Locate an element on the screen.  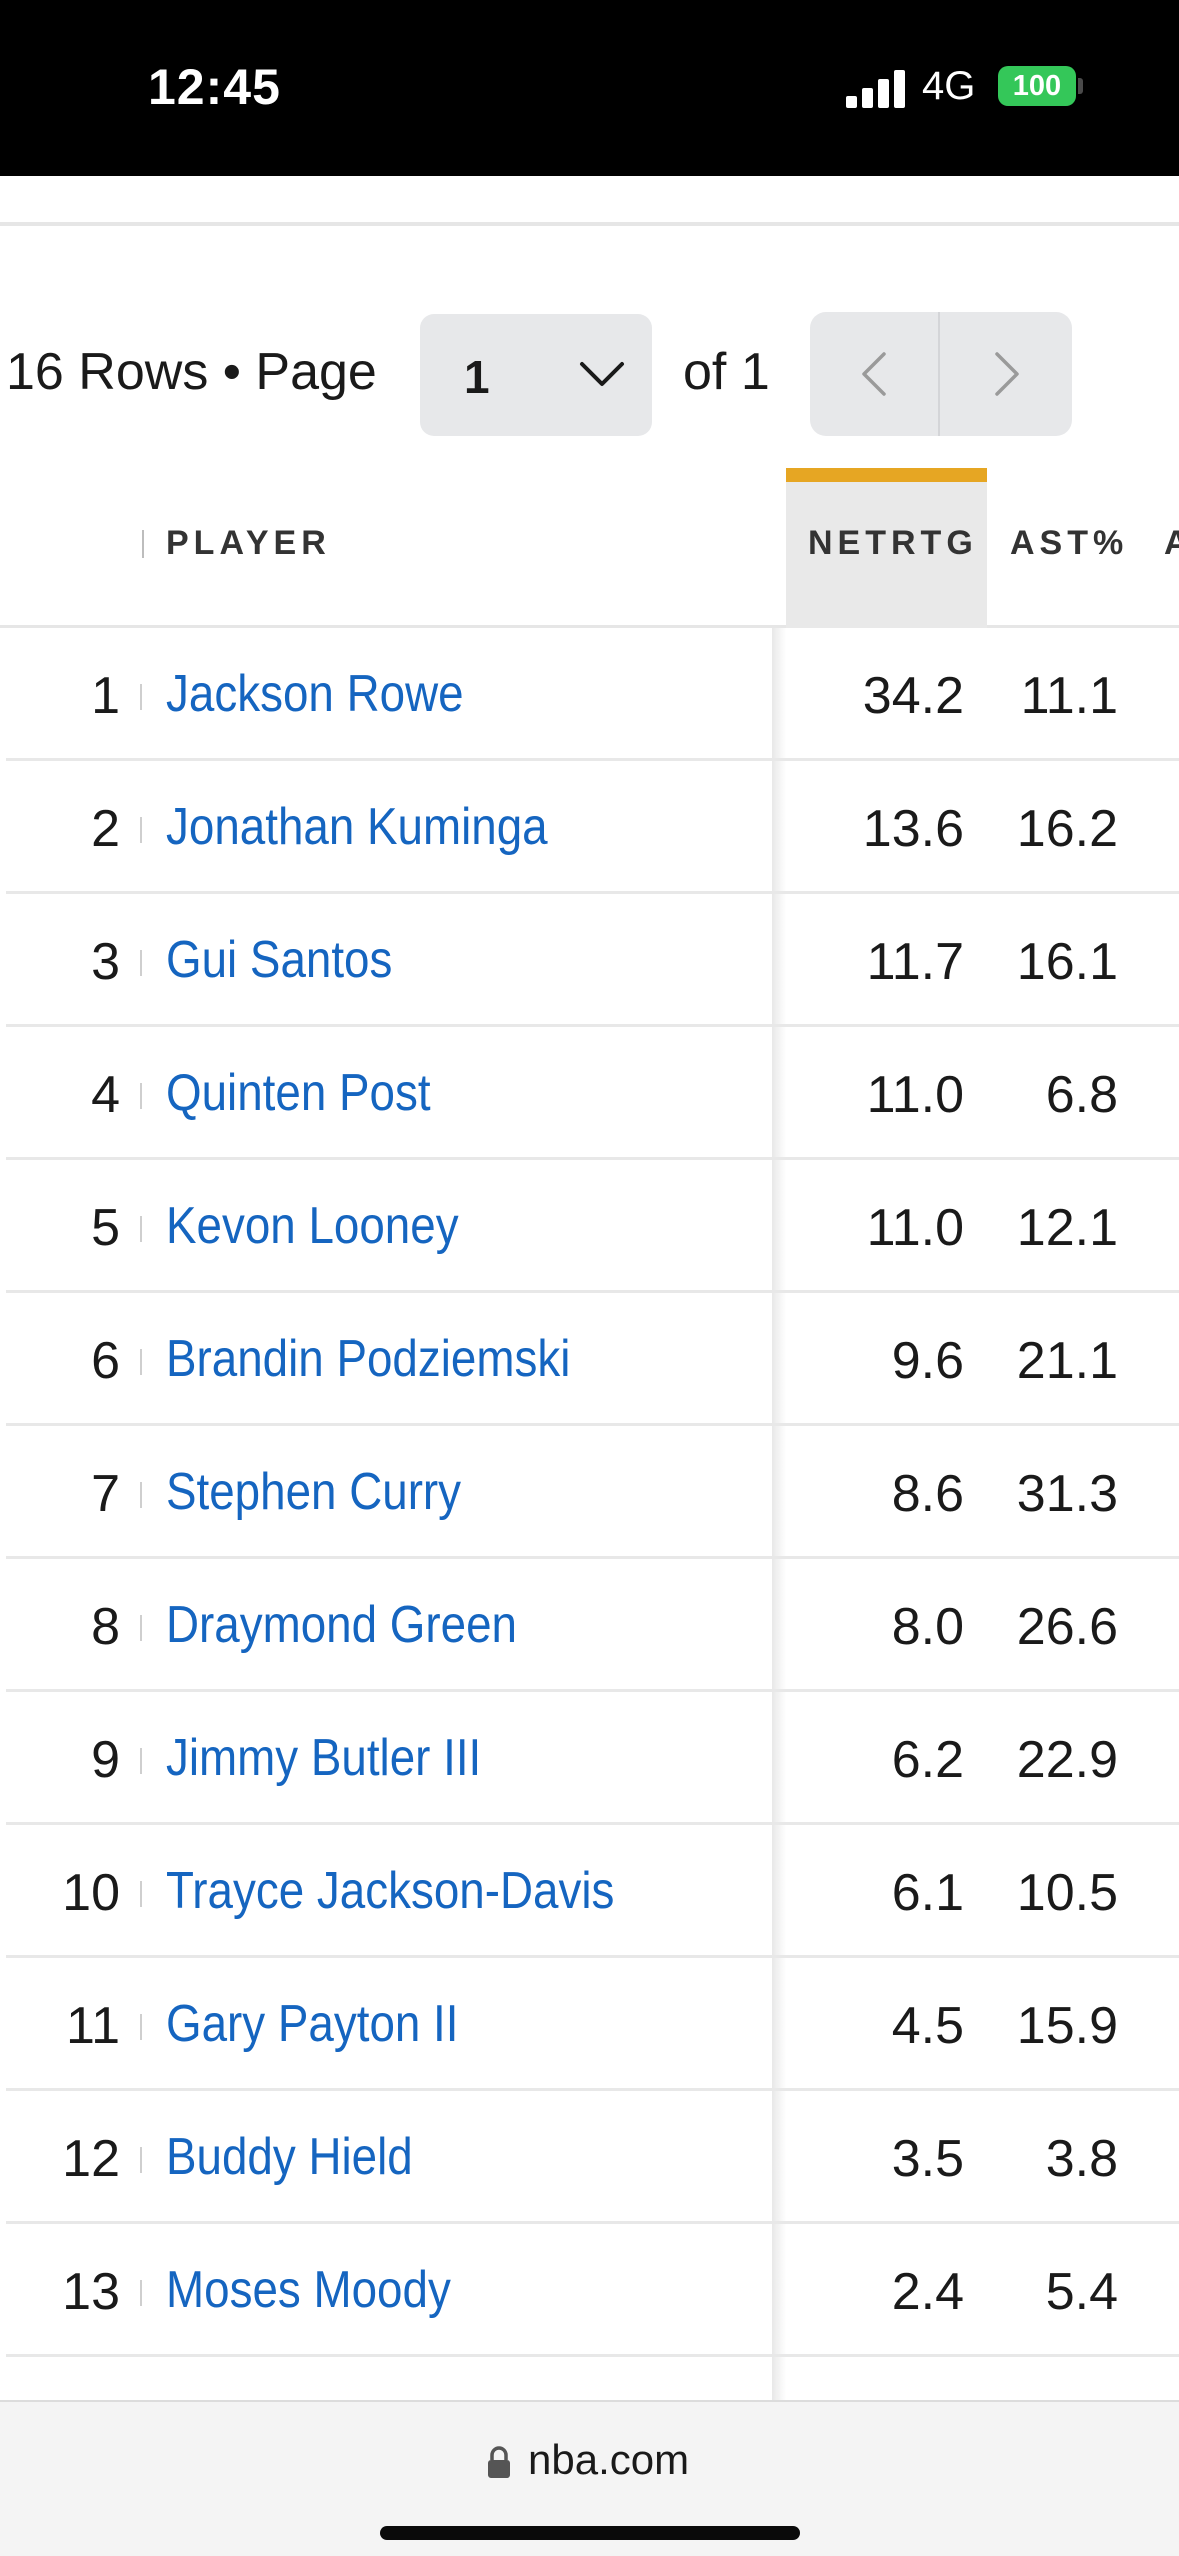
netrtg-value: 8.6 is located at coordinates (927, 1494).